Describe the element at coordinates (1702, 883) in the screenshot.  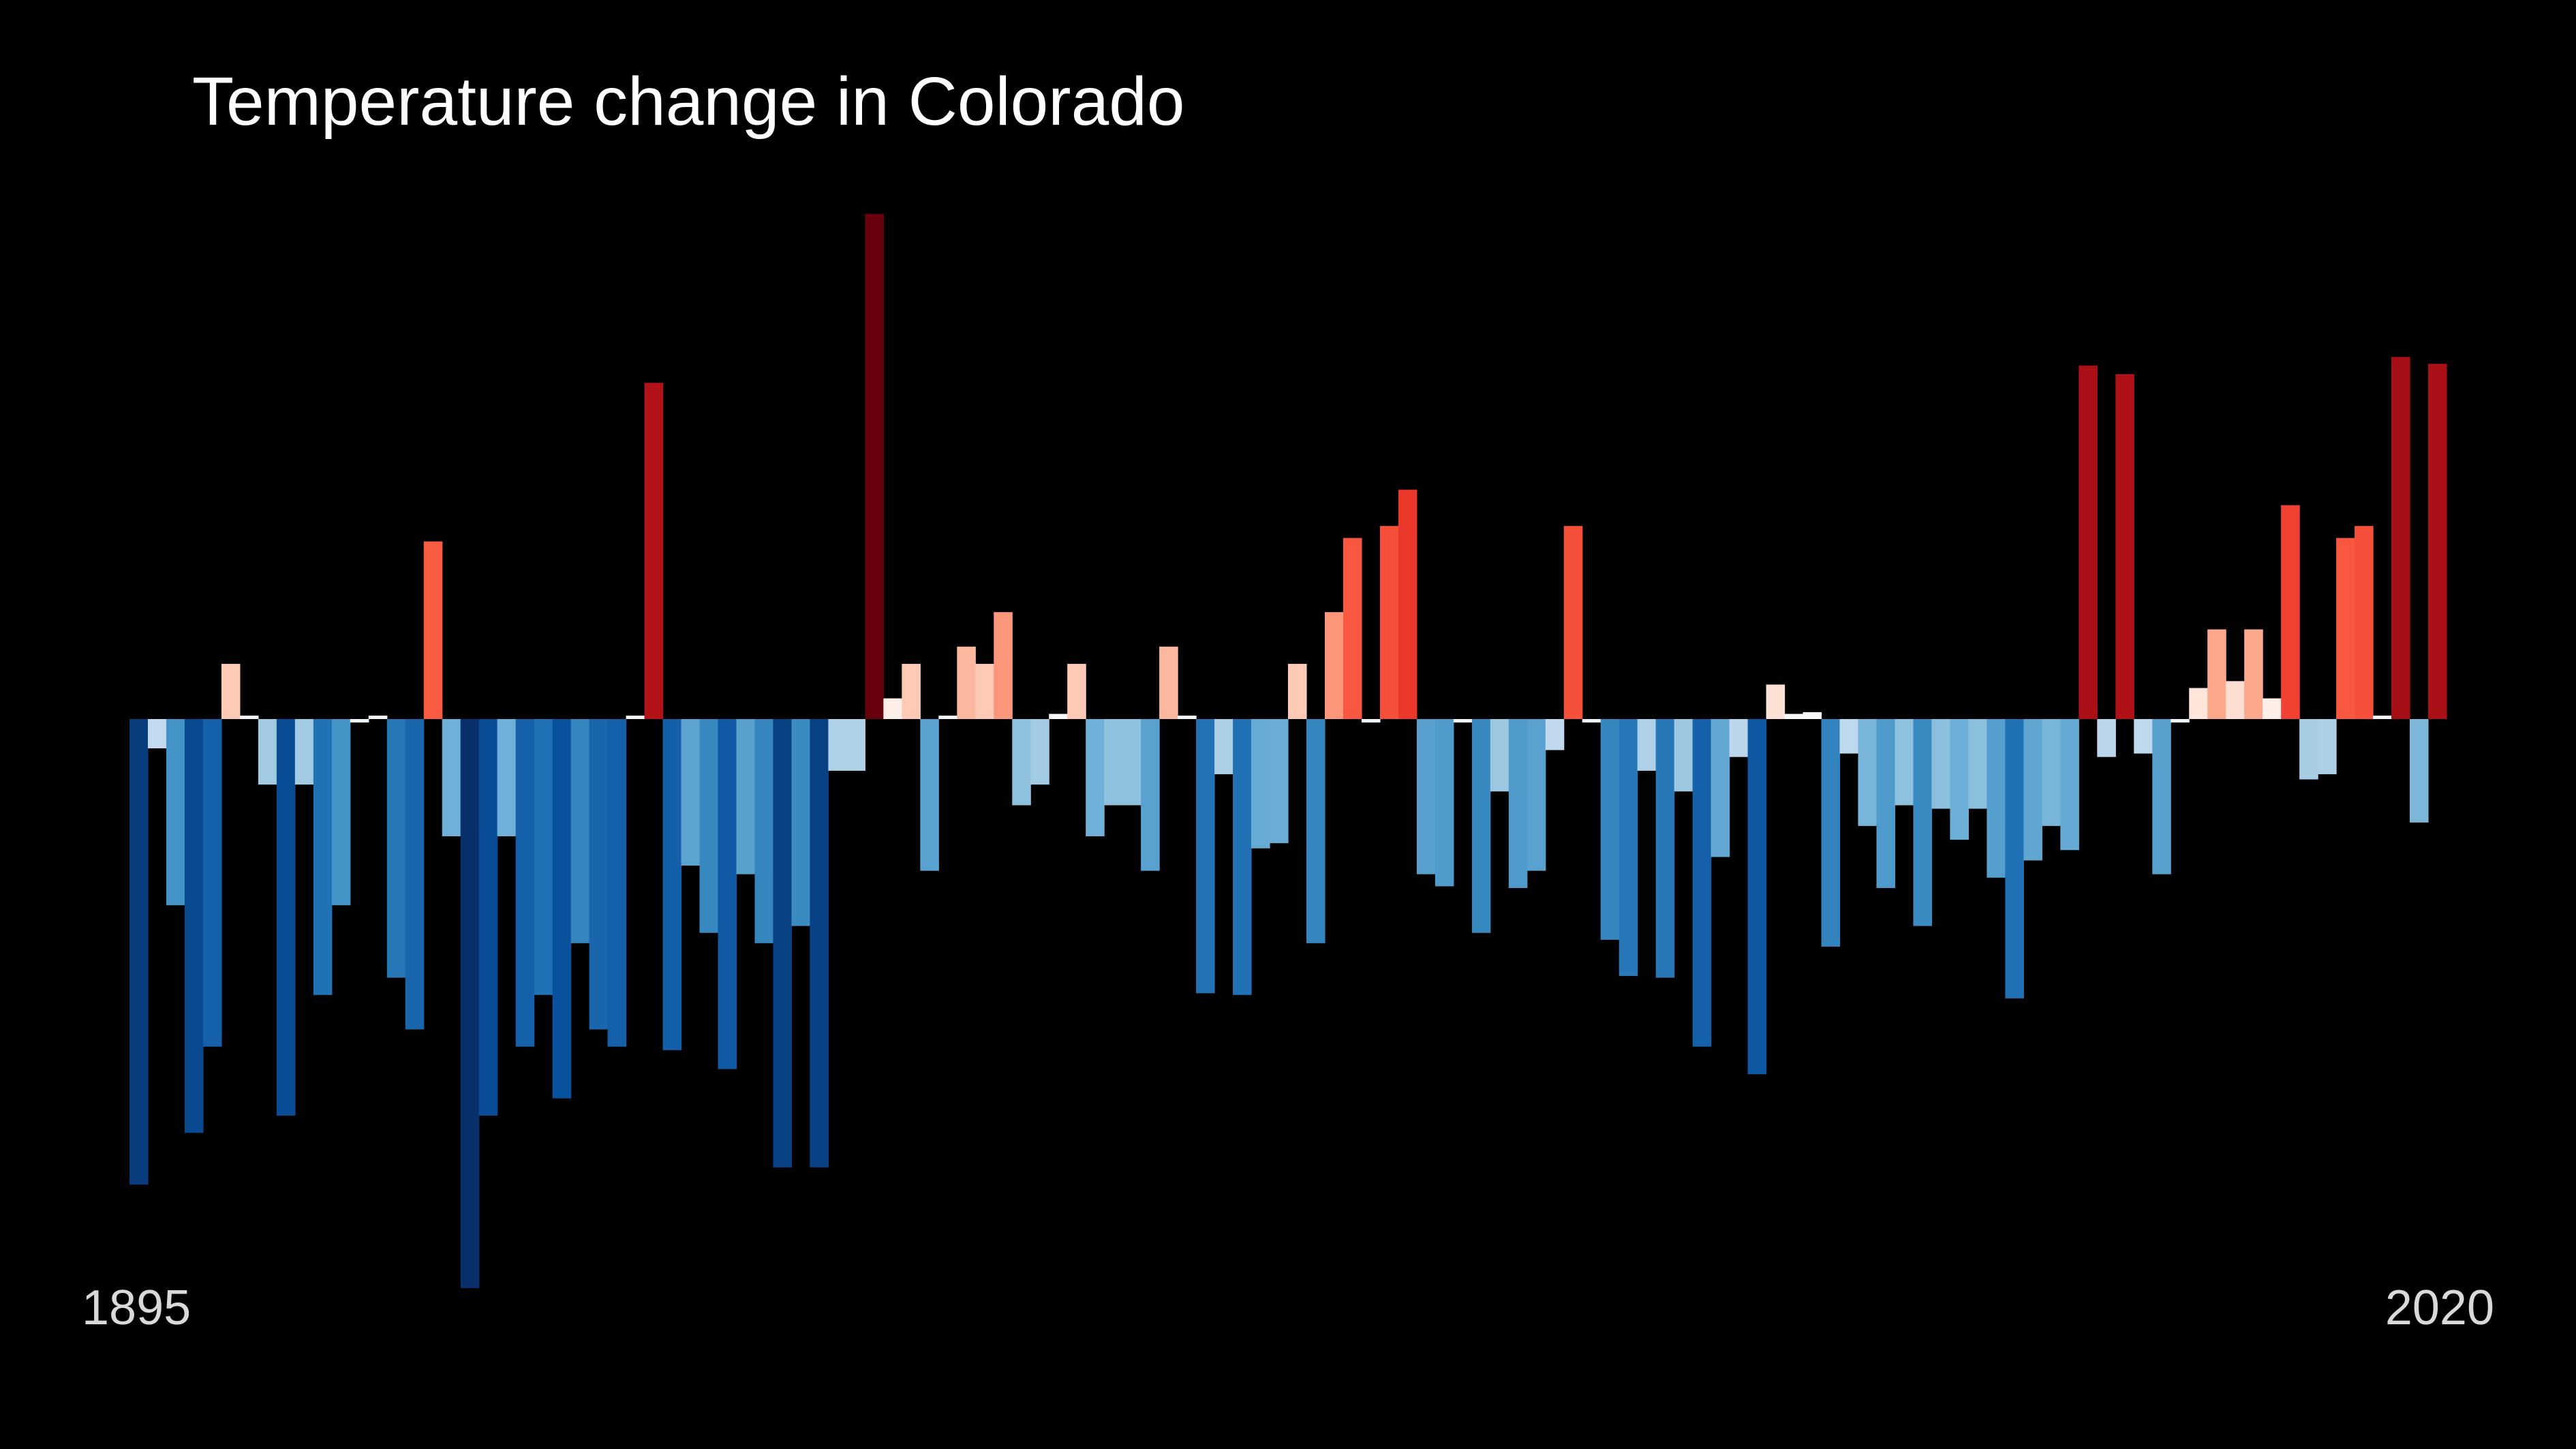
I see `bar-1980` at that location.